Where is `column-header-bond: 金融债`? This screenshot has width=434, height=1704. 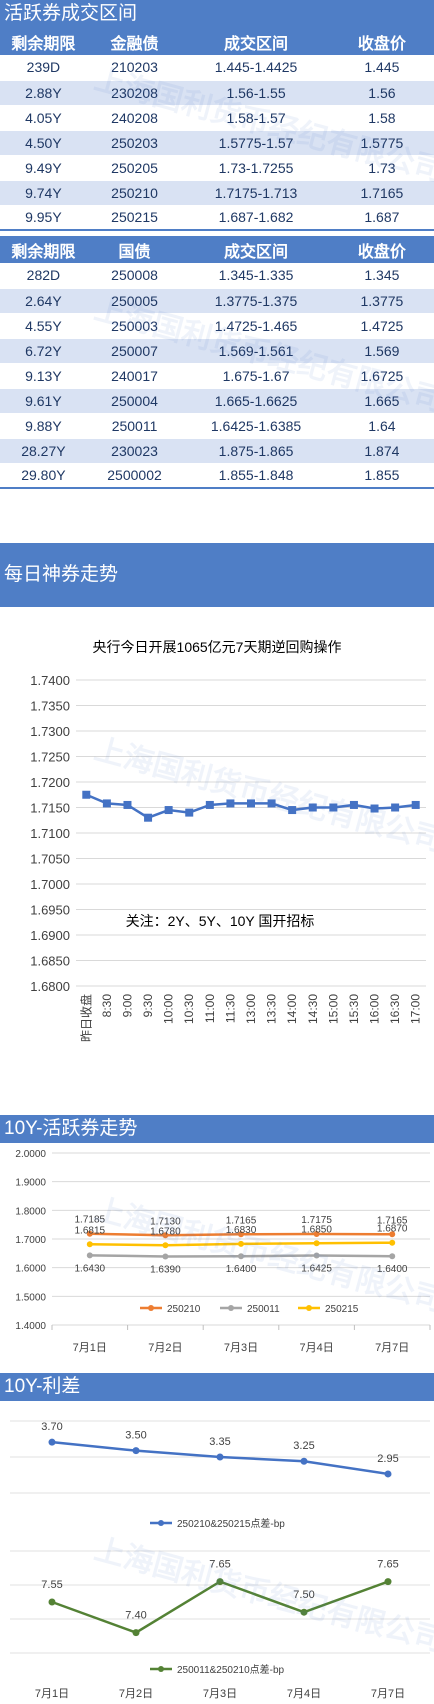
column-header-bond: 金融债 is located at coordinates (134, 41).